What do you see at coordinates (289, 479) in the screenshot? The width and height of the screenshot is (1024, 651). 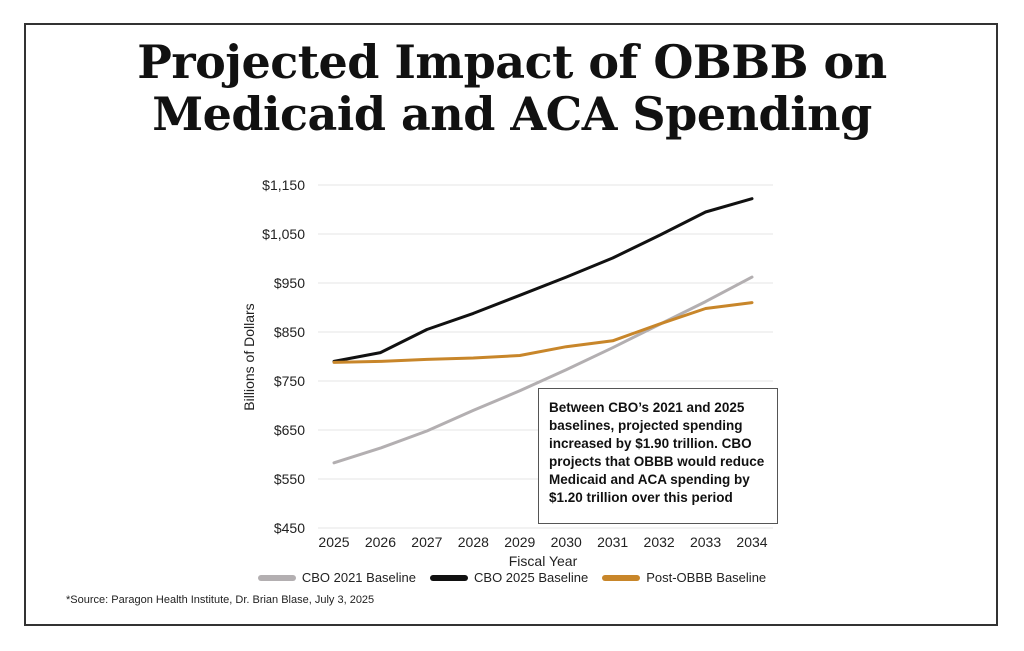 I see `y-tick-label: $550` at bounding box center [289, 479].